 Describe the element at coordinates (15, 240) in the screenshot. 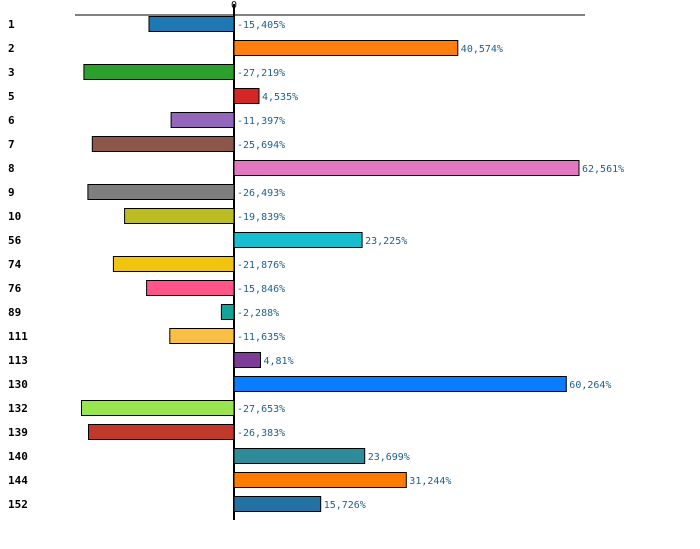

I see `category-label-56: 56` at that location.